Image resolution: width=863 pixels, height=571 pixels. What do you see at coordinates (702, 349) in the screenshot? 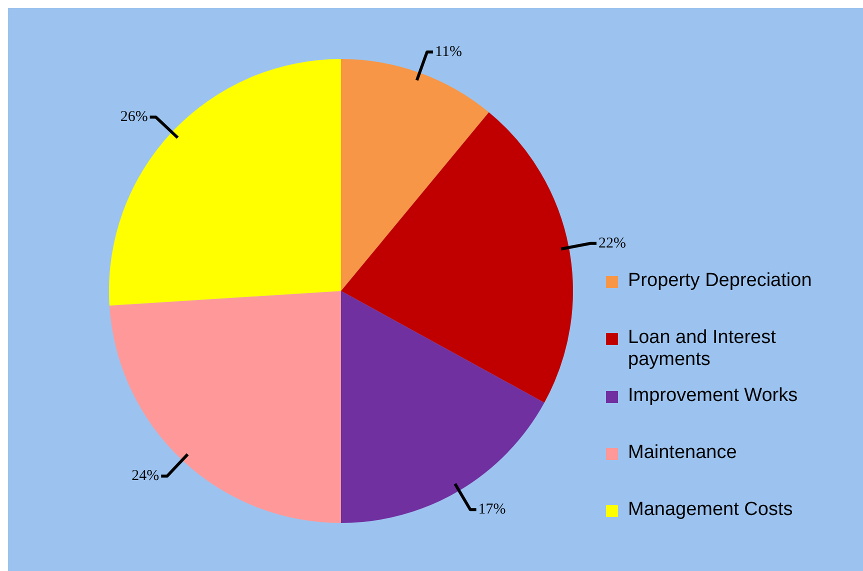
I see `legend-label: Loan and Interest payments` at bounding box center [702, 349].